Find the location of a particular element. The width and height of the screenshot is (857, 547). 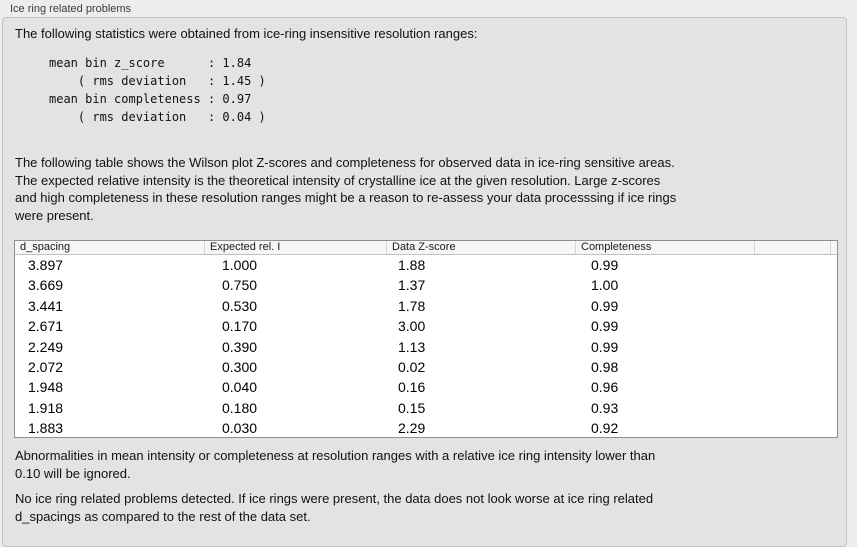

table-cell: 1.37 is located at coordinates (412, 285).